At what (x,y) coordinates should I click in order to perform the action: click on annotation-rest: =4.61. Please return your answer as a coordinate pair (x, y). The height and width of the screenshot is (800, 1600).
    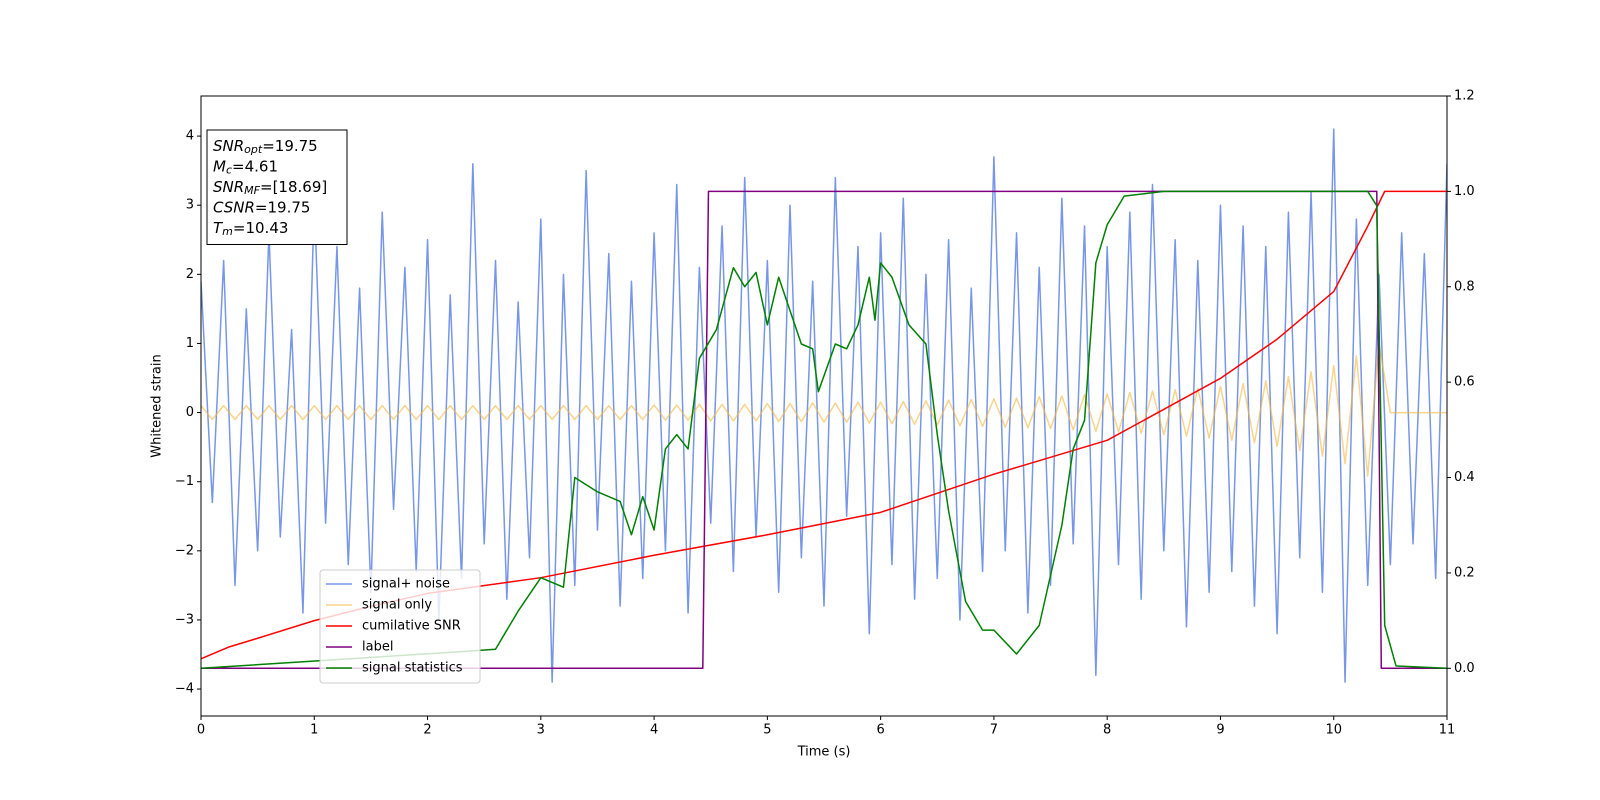
    Looking at the image, I should click on (255, 166).